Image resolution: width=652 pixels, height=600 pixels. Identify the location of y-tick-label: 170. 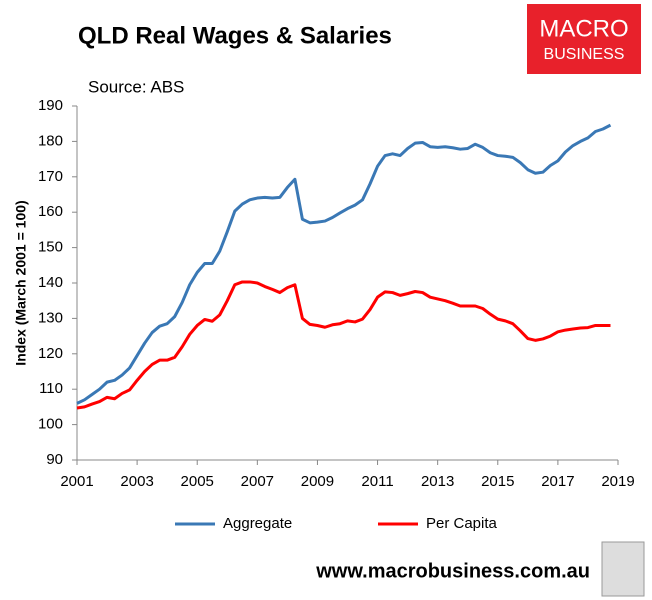
(50, 176).